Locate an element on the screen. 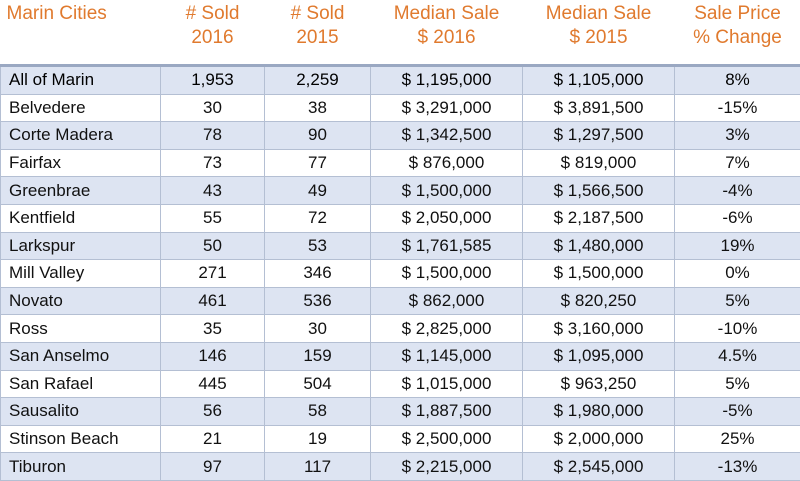 The width and height of the screenshot is (800, 481). city-cell: Belvedere is located at coordinates (81, 108).